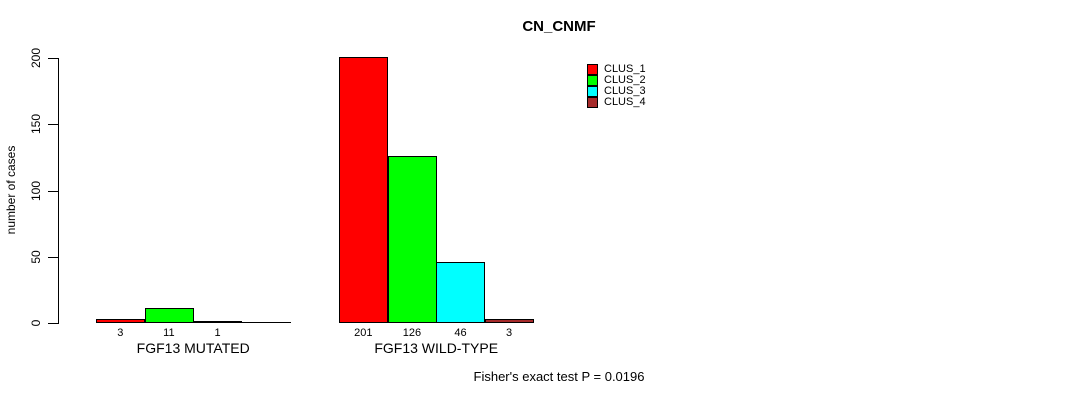 The width and height of the screenshot is (1090, 400). Describe the element at coordinates (36, 124) in the screenshot. I see `y-tick-label: 150` at that location.